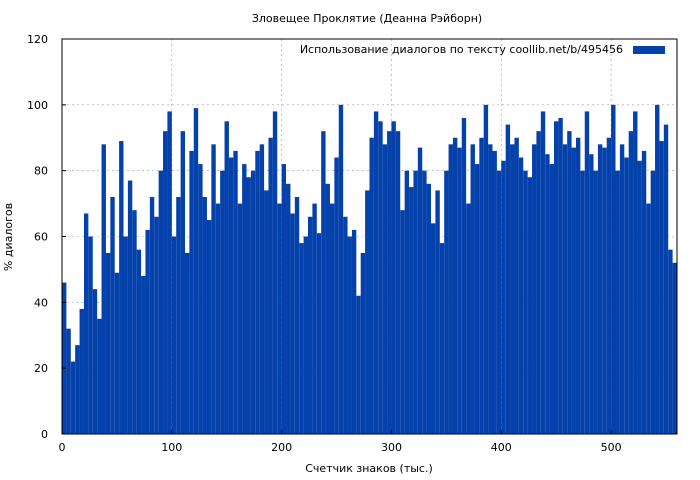 This screenshot has width=700, height=480. I want to click on legend-swatch, so click(649, 50).